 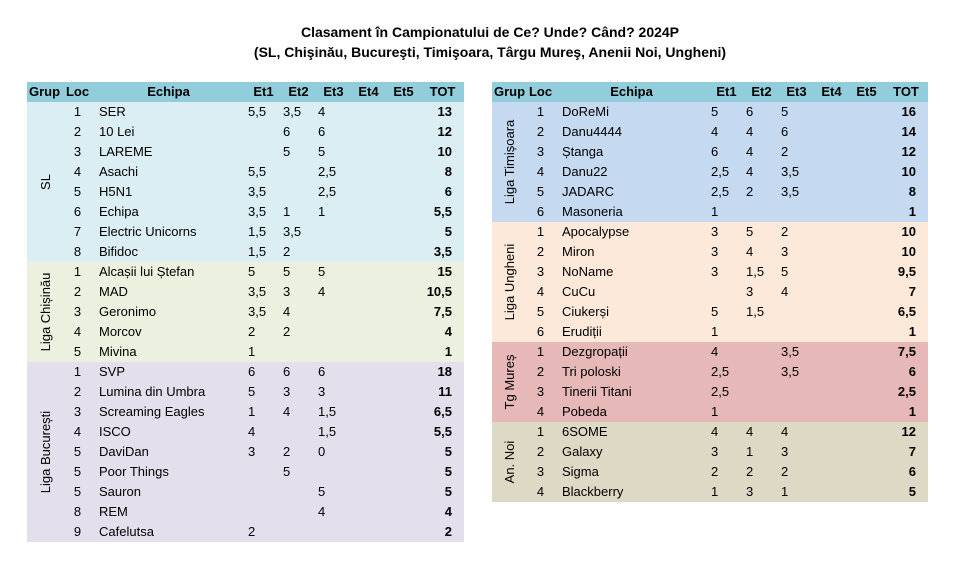 I want to click on group-cell: Tg Mureș, so click(x=509, y=382).